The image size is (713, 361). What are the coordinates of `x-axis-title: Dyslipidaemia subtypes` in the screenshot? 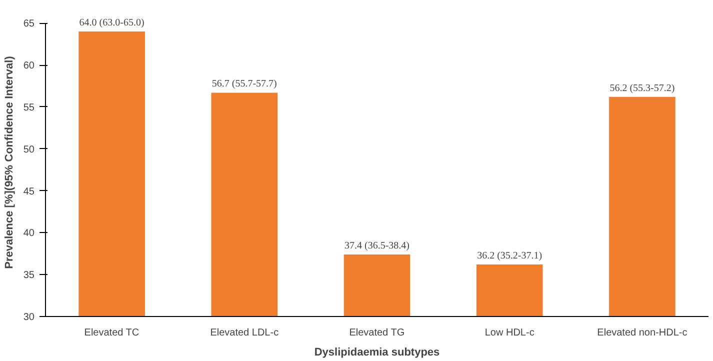 It's located at (377, 352).